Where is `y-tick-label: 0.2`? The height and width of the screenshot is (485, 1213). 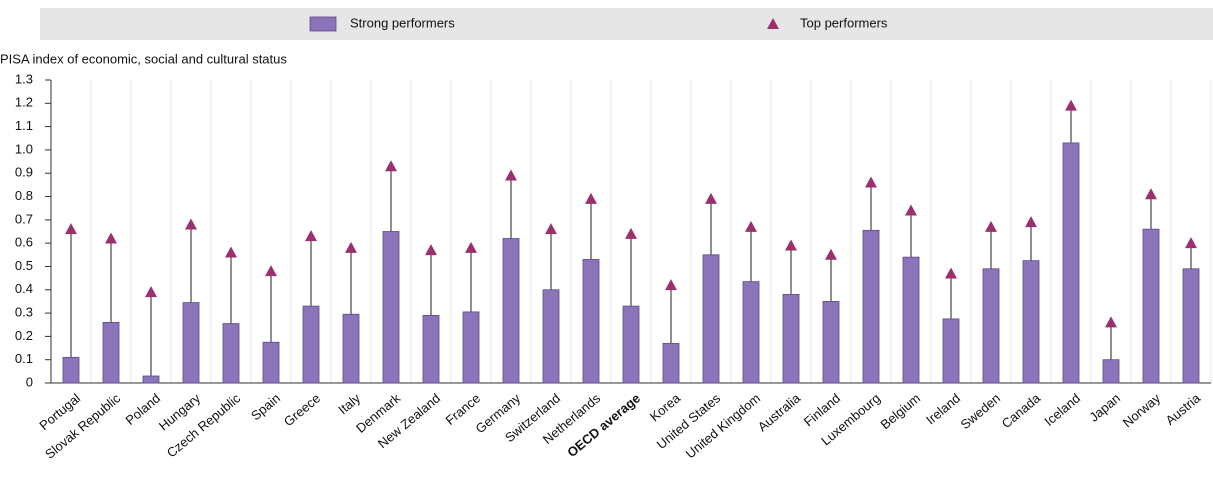 y-tick-label: 0.2 is located at coordinates (24, 335).